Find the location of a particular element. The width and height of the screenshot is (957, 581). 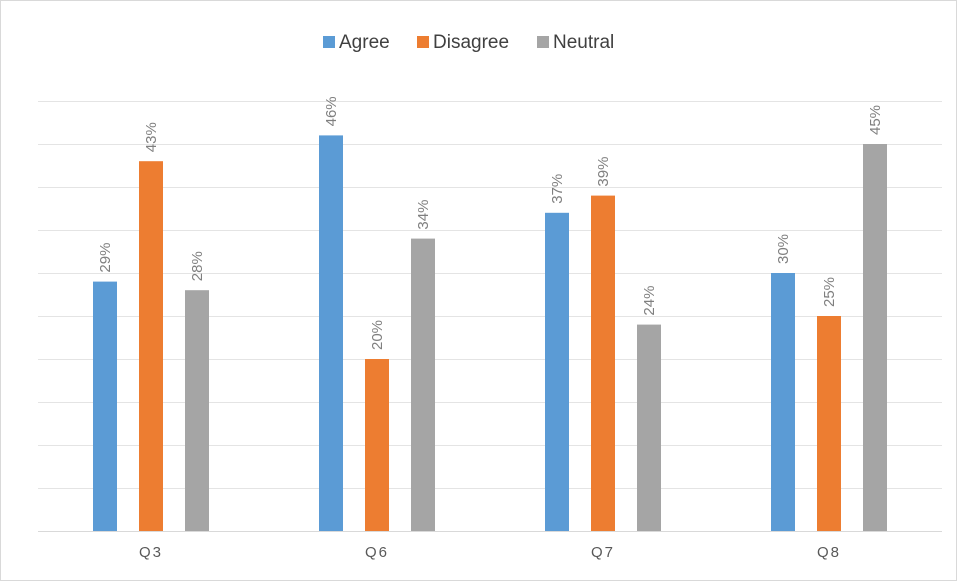

bar-neutral-q6 is located at coordinates (423, 384).